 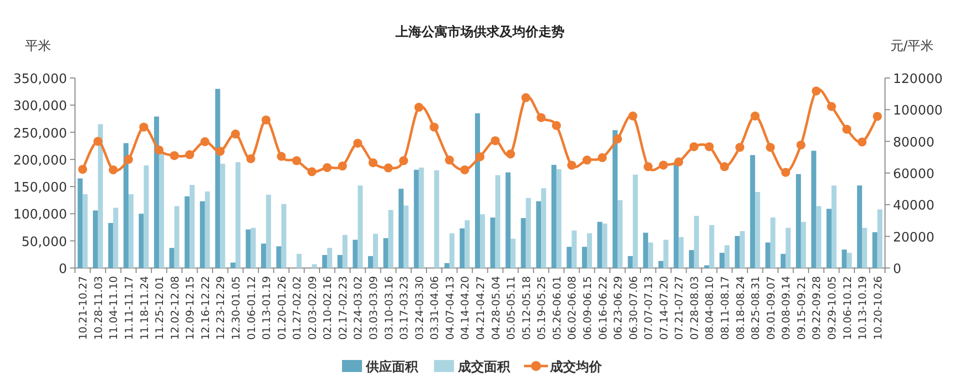 What do you see at coordinates (512, 308) in the screenshot?
I see `x-tick-label: 05.05-05.11` at bounding box center [512, 308].